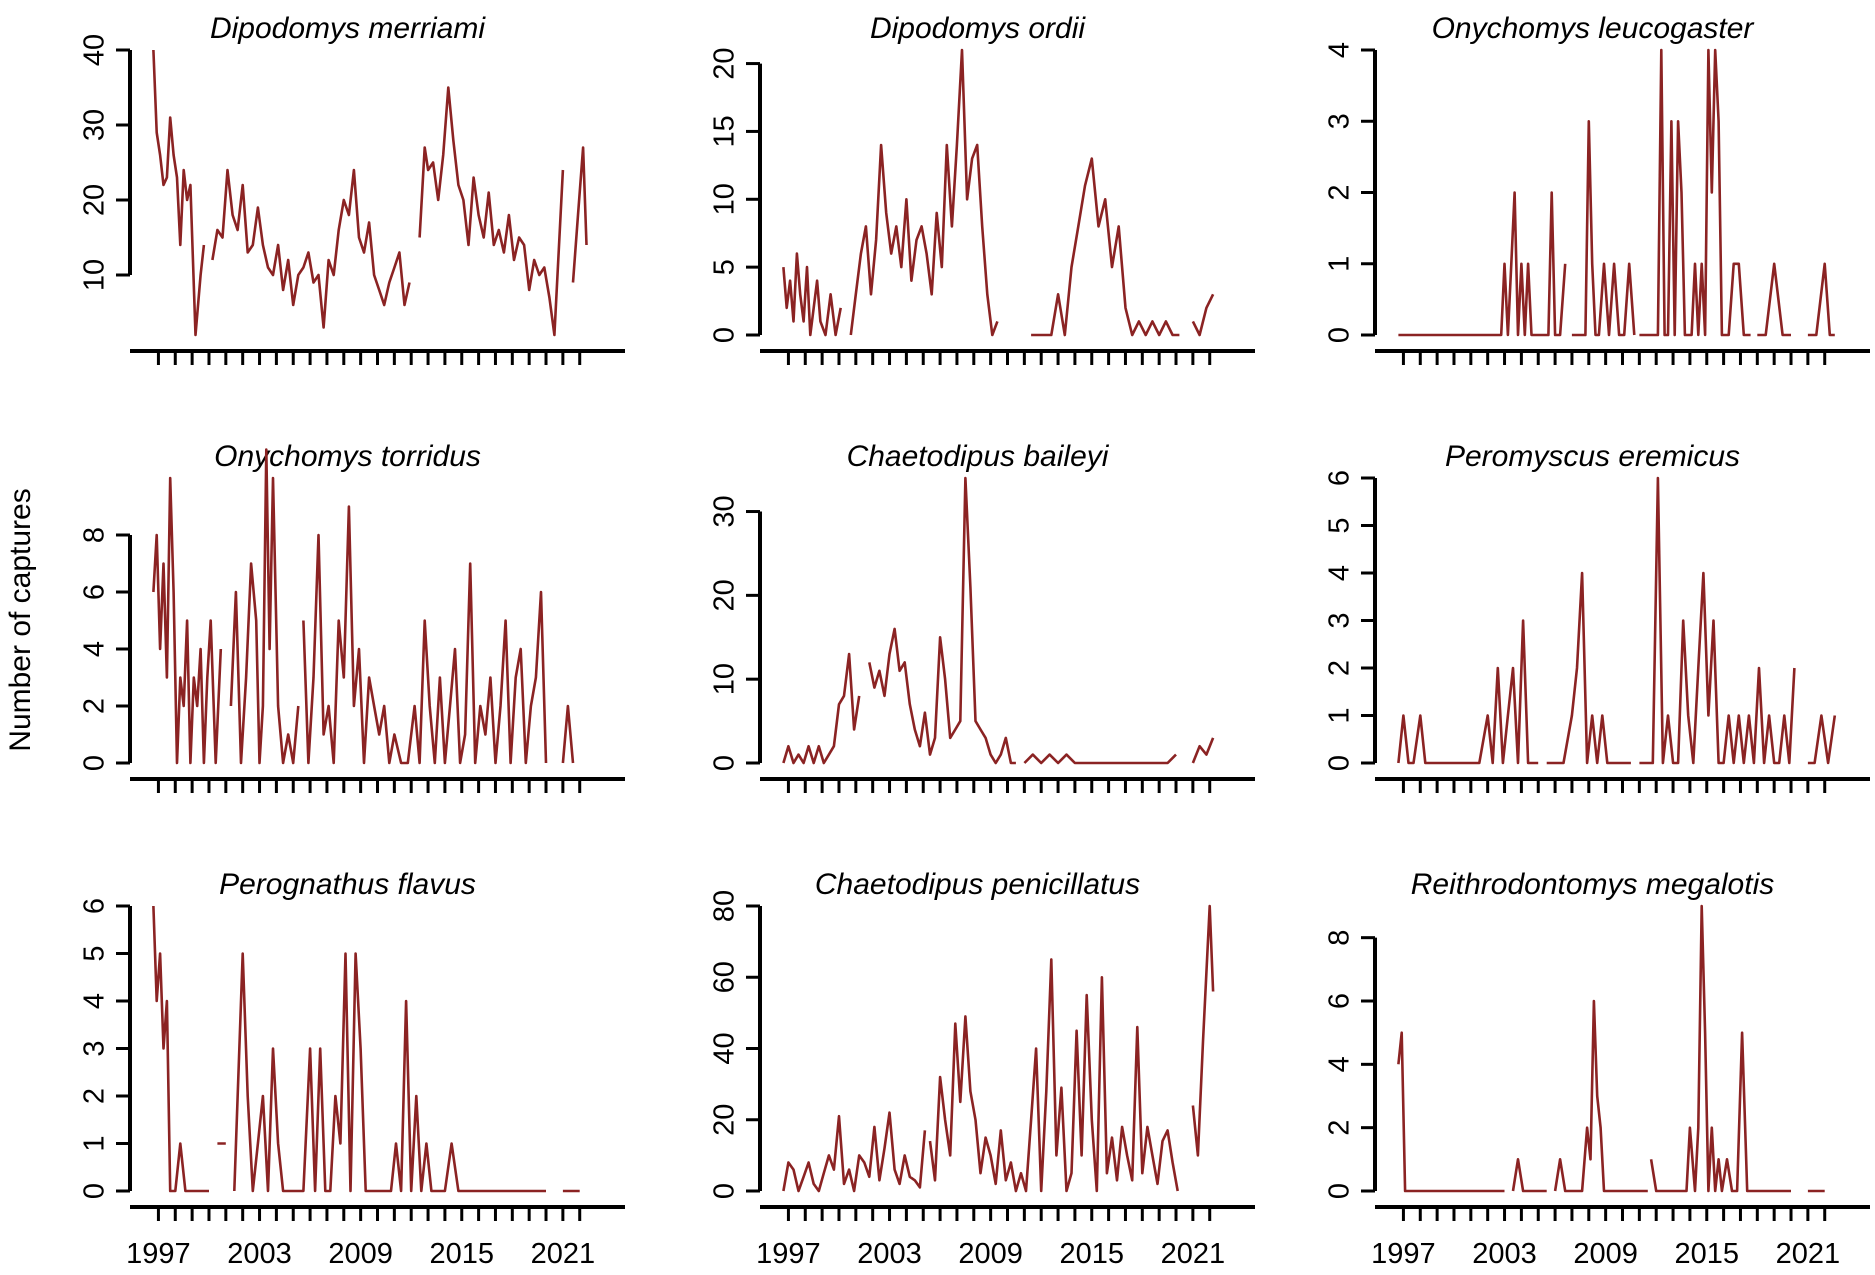 Image resolution: width=1875 pixels, height=1275 pixels. What do you see at coordinates (978, 28) in the screenshot?
I see `panel-title: Dipodomys ordii` at bounding box center [978, 28].